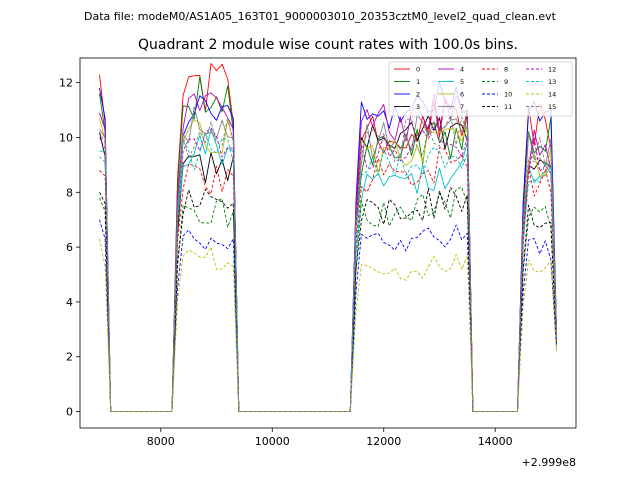  What do you see at coordinates (506, 69) in the screenshot?
I see `legend-label-8: 8` at bounding box center [506, 69].